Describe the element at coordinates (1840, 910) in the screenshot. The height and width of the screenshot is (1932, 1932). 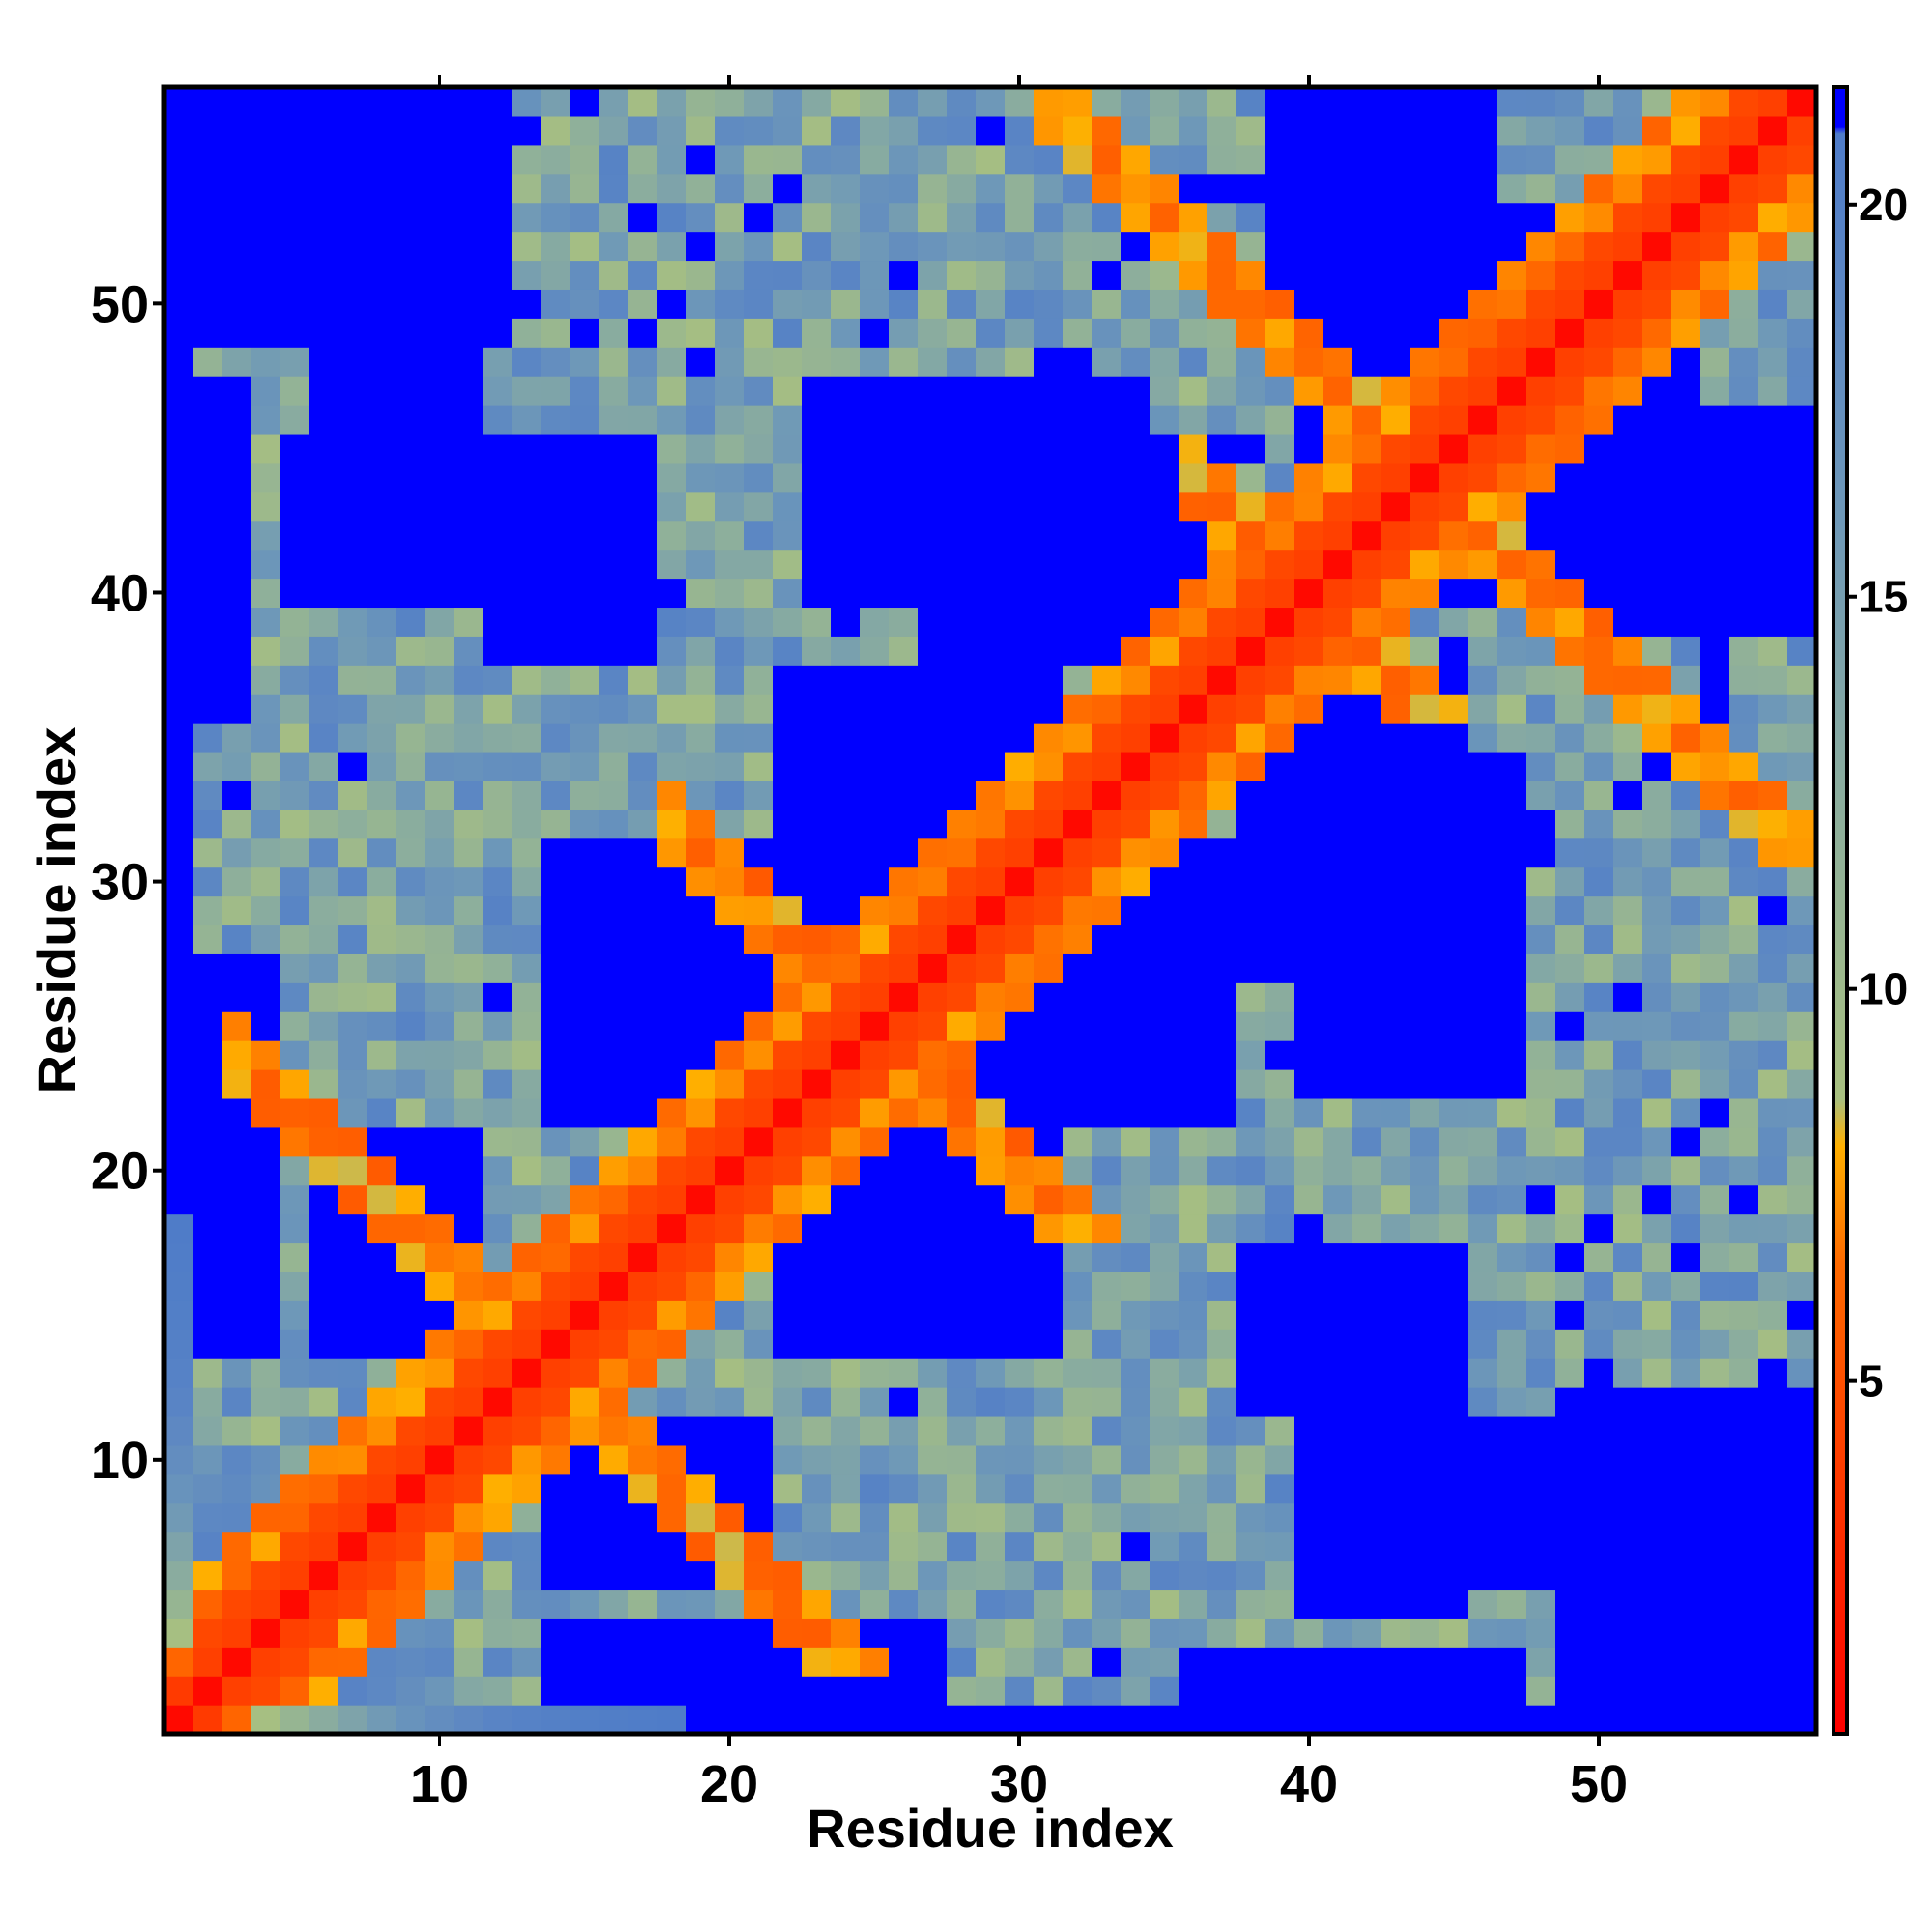
I see `colorbar-gradient` at that location.